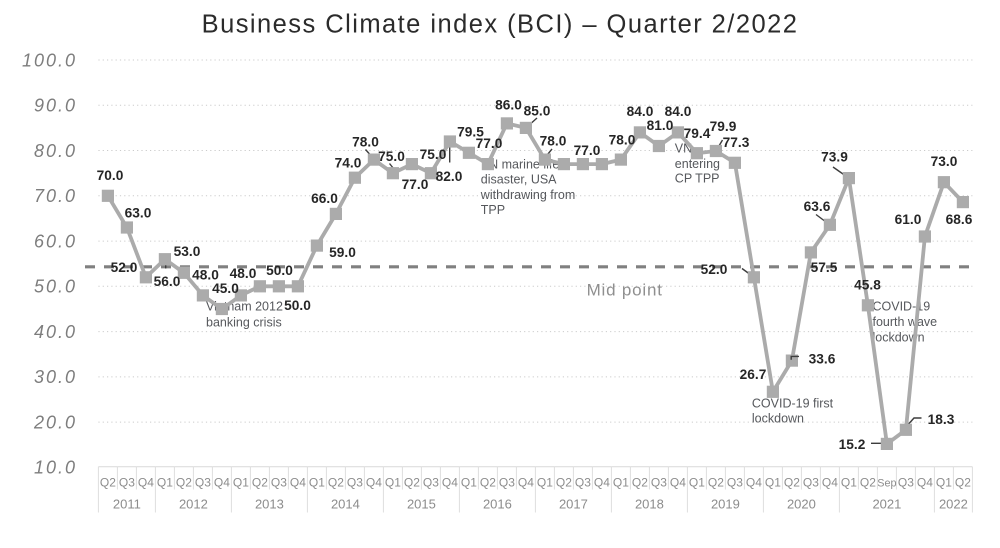  Describe the element at coordinates (342, 252) in the screenshot. I see `svg-text: 59.0` at that location.